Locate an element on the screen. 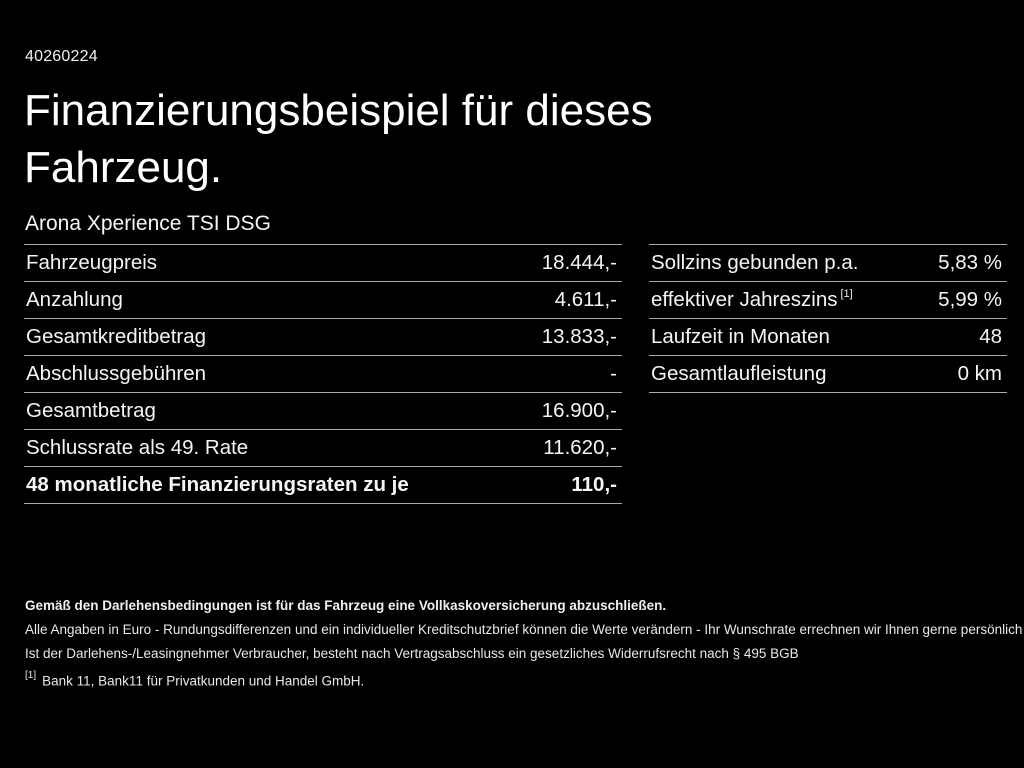 The image size is (1024, 768). row-value: 4.611,- is located at coordinates (585, 299).